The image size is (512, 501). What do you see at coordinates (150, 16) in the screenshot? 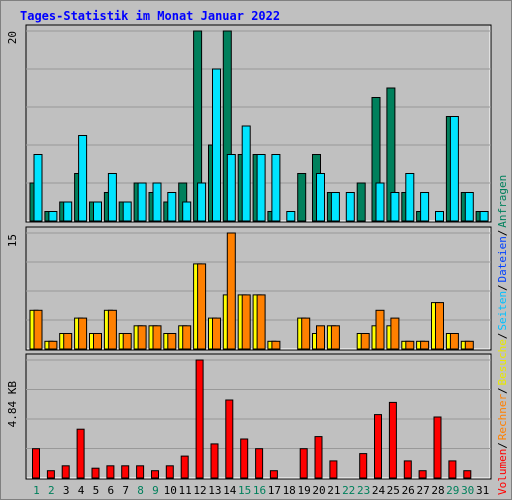
I see `chart-title: Tages-Statistik im Monat Januar 2022` at bounding box center [150, 16].